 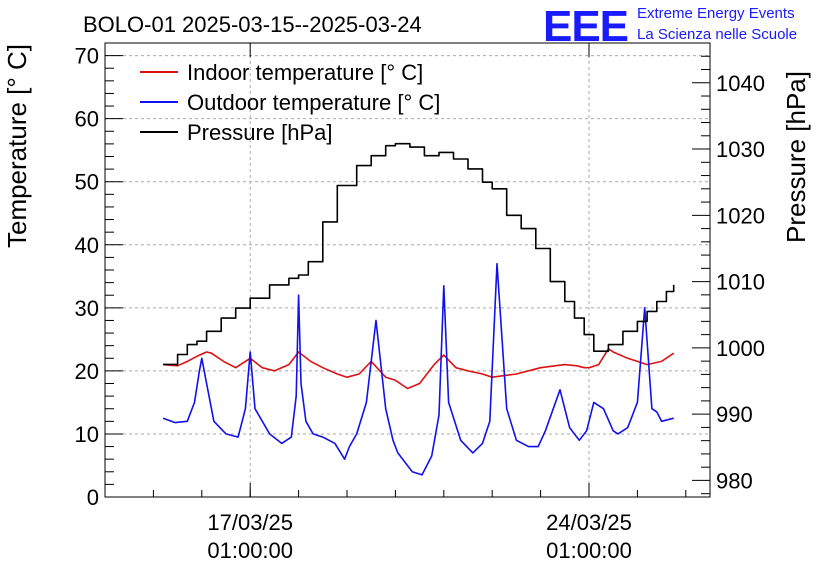 I want to click on y-right-tick-label: 1010, so click(x=740, y=282).